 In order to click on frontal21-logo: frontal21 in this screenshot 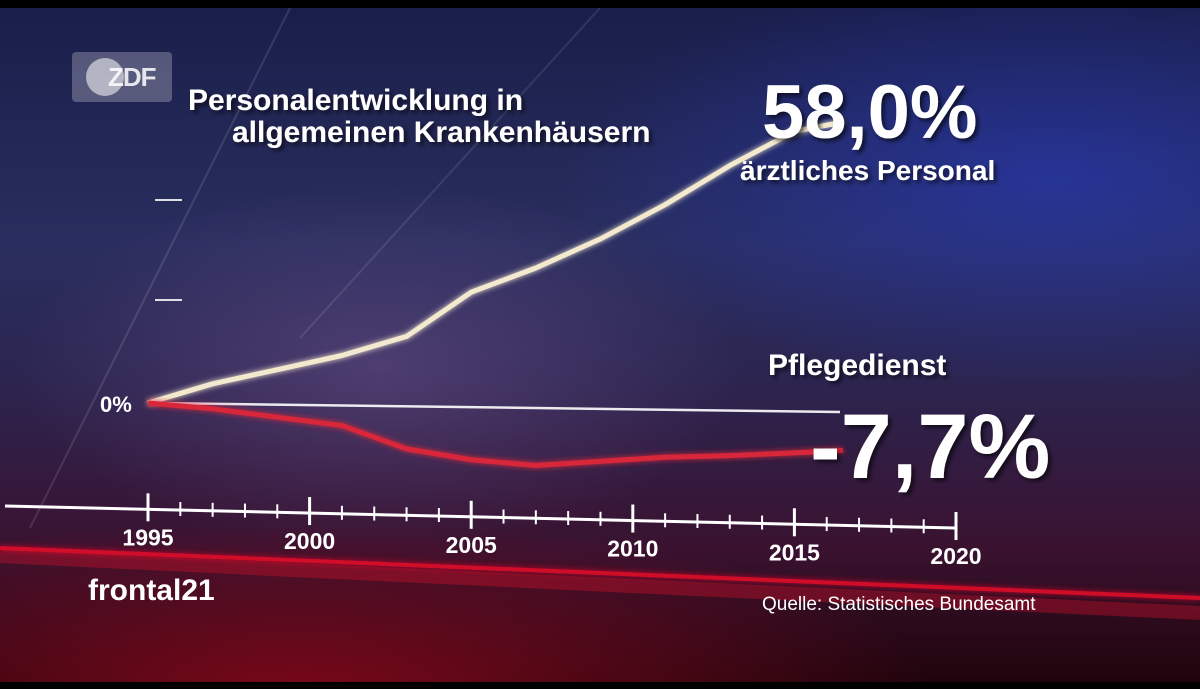, I will do `click(151, 590)`.